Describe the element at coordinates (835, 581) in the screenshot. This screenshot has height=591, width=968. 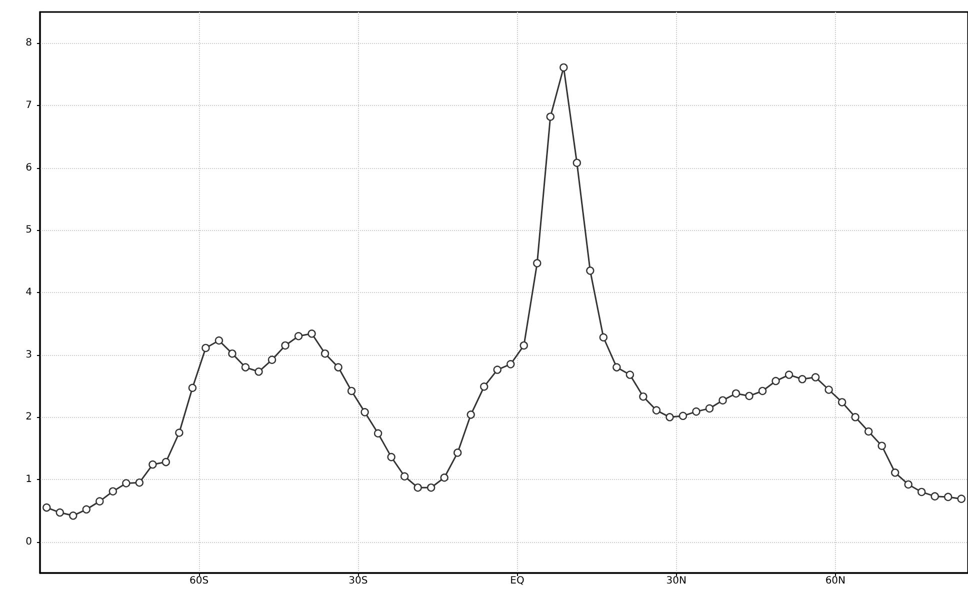
I see `x-tick-label: 60N` at that location.